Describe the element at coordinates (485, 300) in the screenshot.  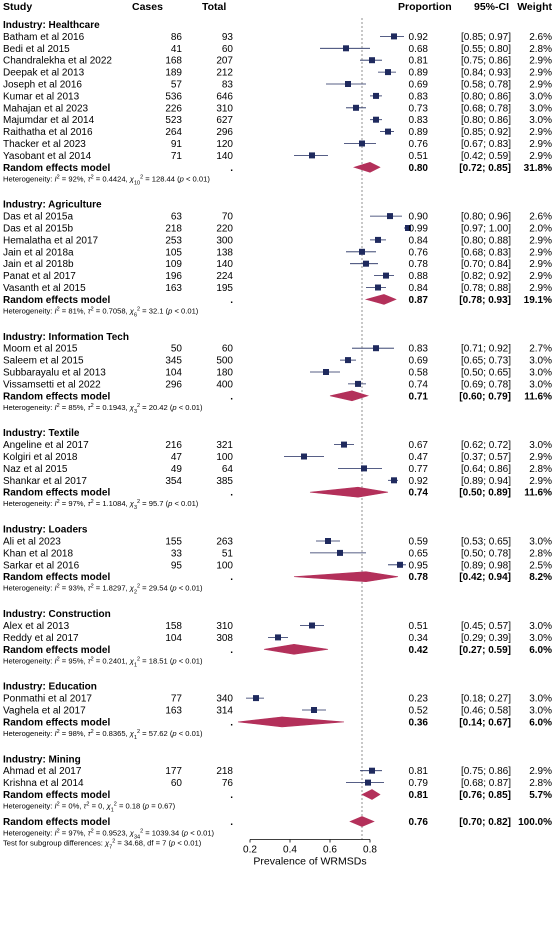
I see `pooled-ci: [0.78; 0.93]` at that location.